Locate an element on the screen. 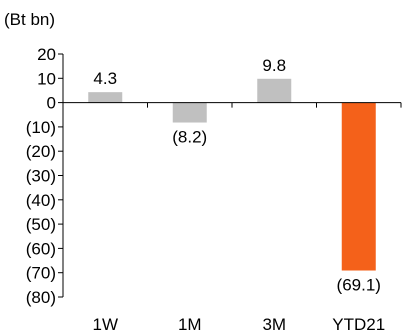 This screenshot has width=405, height=334. category-label: 1W is located at coordinates (106, 324).